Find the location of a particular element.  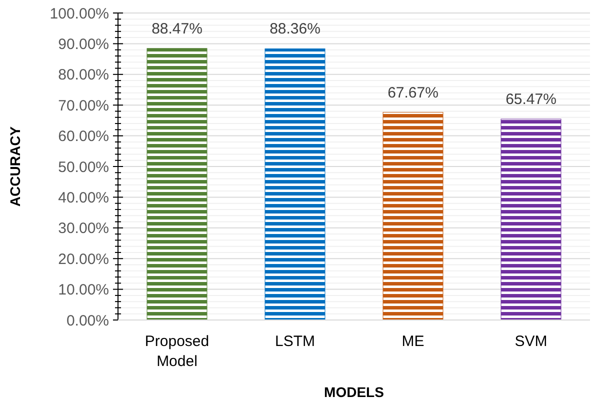

y-tick-label: 90.00% is located at coordinates (83, 44).